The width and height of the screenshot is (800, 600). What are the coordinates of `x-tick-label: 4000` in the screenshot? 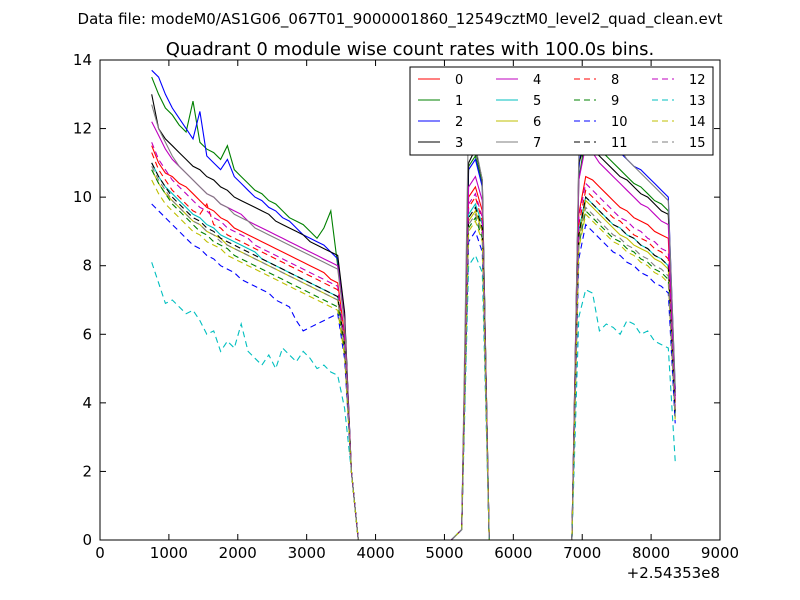 It's located at (375, 553).